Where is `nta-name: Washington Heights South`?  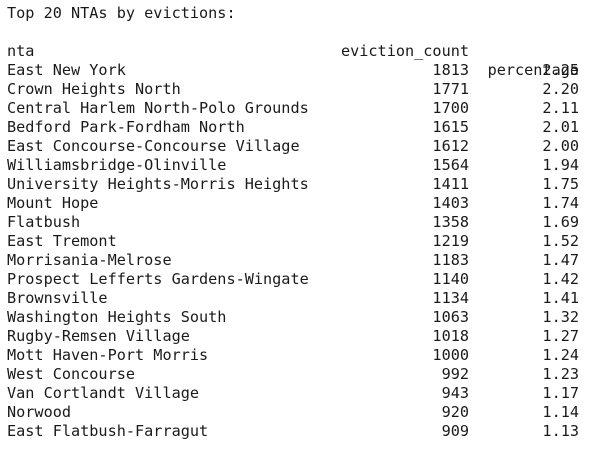 nta-name: Washington Heights South is located at coordinates (117, 317).